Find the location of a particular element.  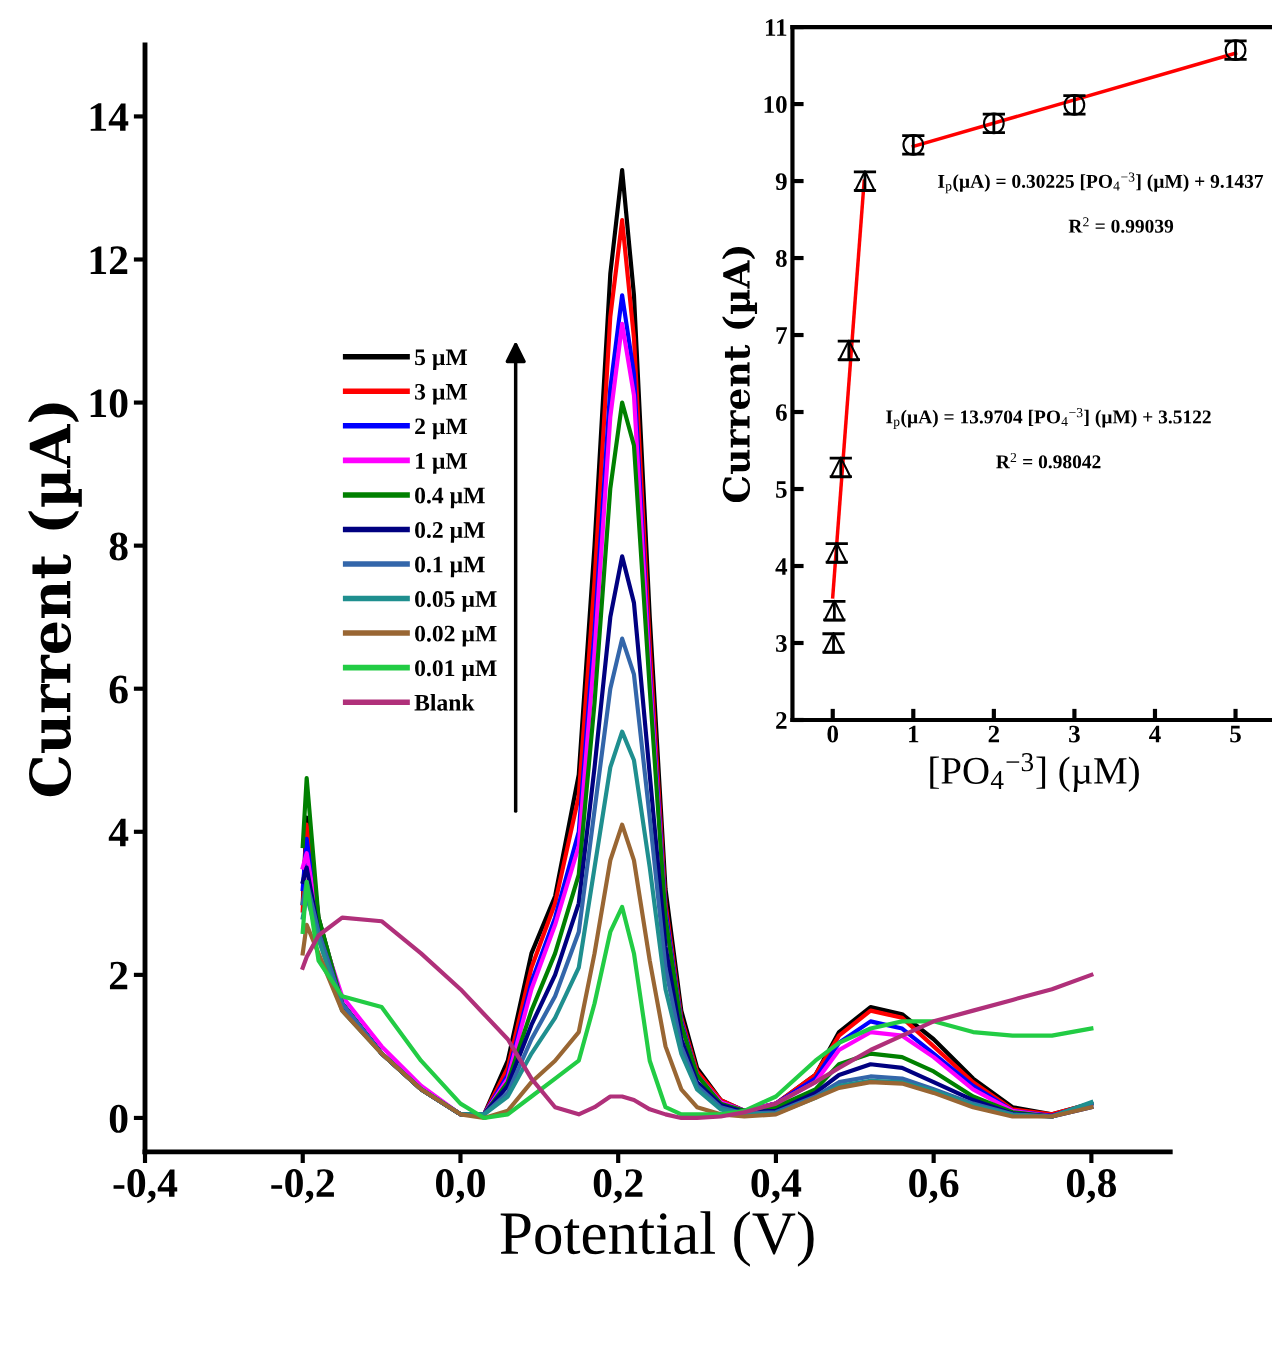

annotation: I$_{p}$(µA) = 0.30225 [PO$_{4}$$^{−3}$] (µM) + 9.1437 is located at coordinates (1101, 183).